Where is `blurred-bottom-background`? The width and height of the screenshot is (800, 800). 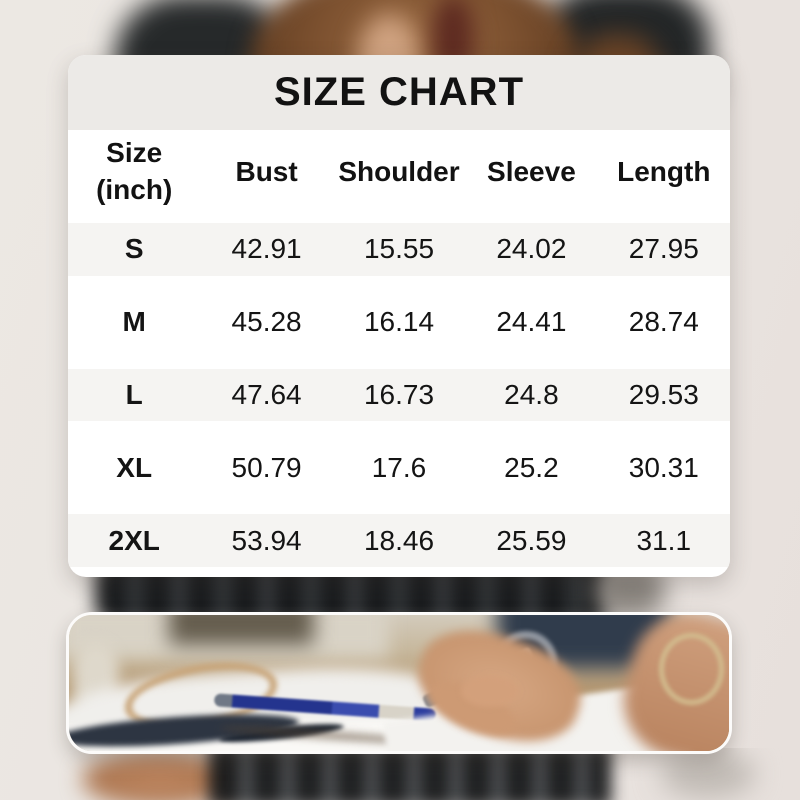
blurred-bottom-background is located at coordinates (400, 774).